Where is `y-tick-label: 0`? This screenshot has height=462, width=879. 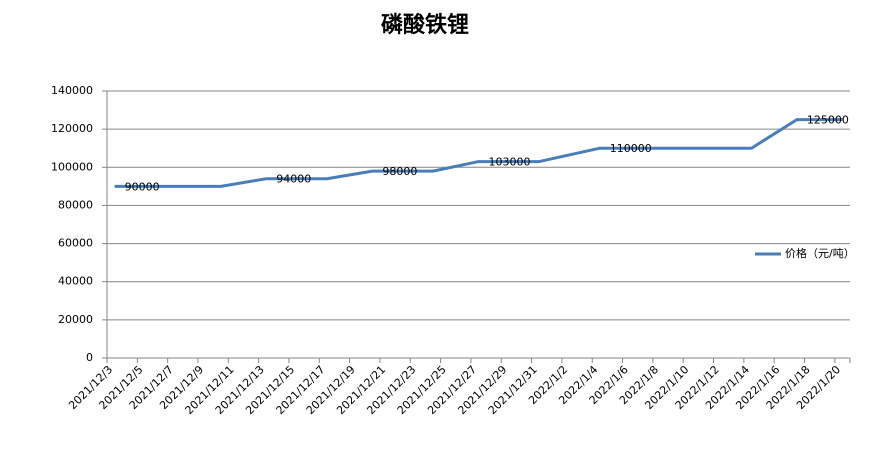
y-tick-label: 0 is located at coordinates (89, 357).